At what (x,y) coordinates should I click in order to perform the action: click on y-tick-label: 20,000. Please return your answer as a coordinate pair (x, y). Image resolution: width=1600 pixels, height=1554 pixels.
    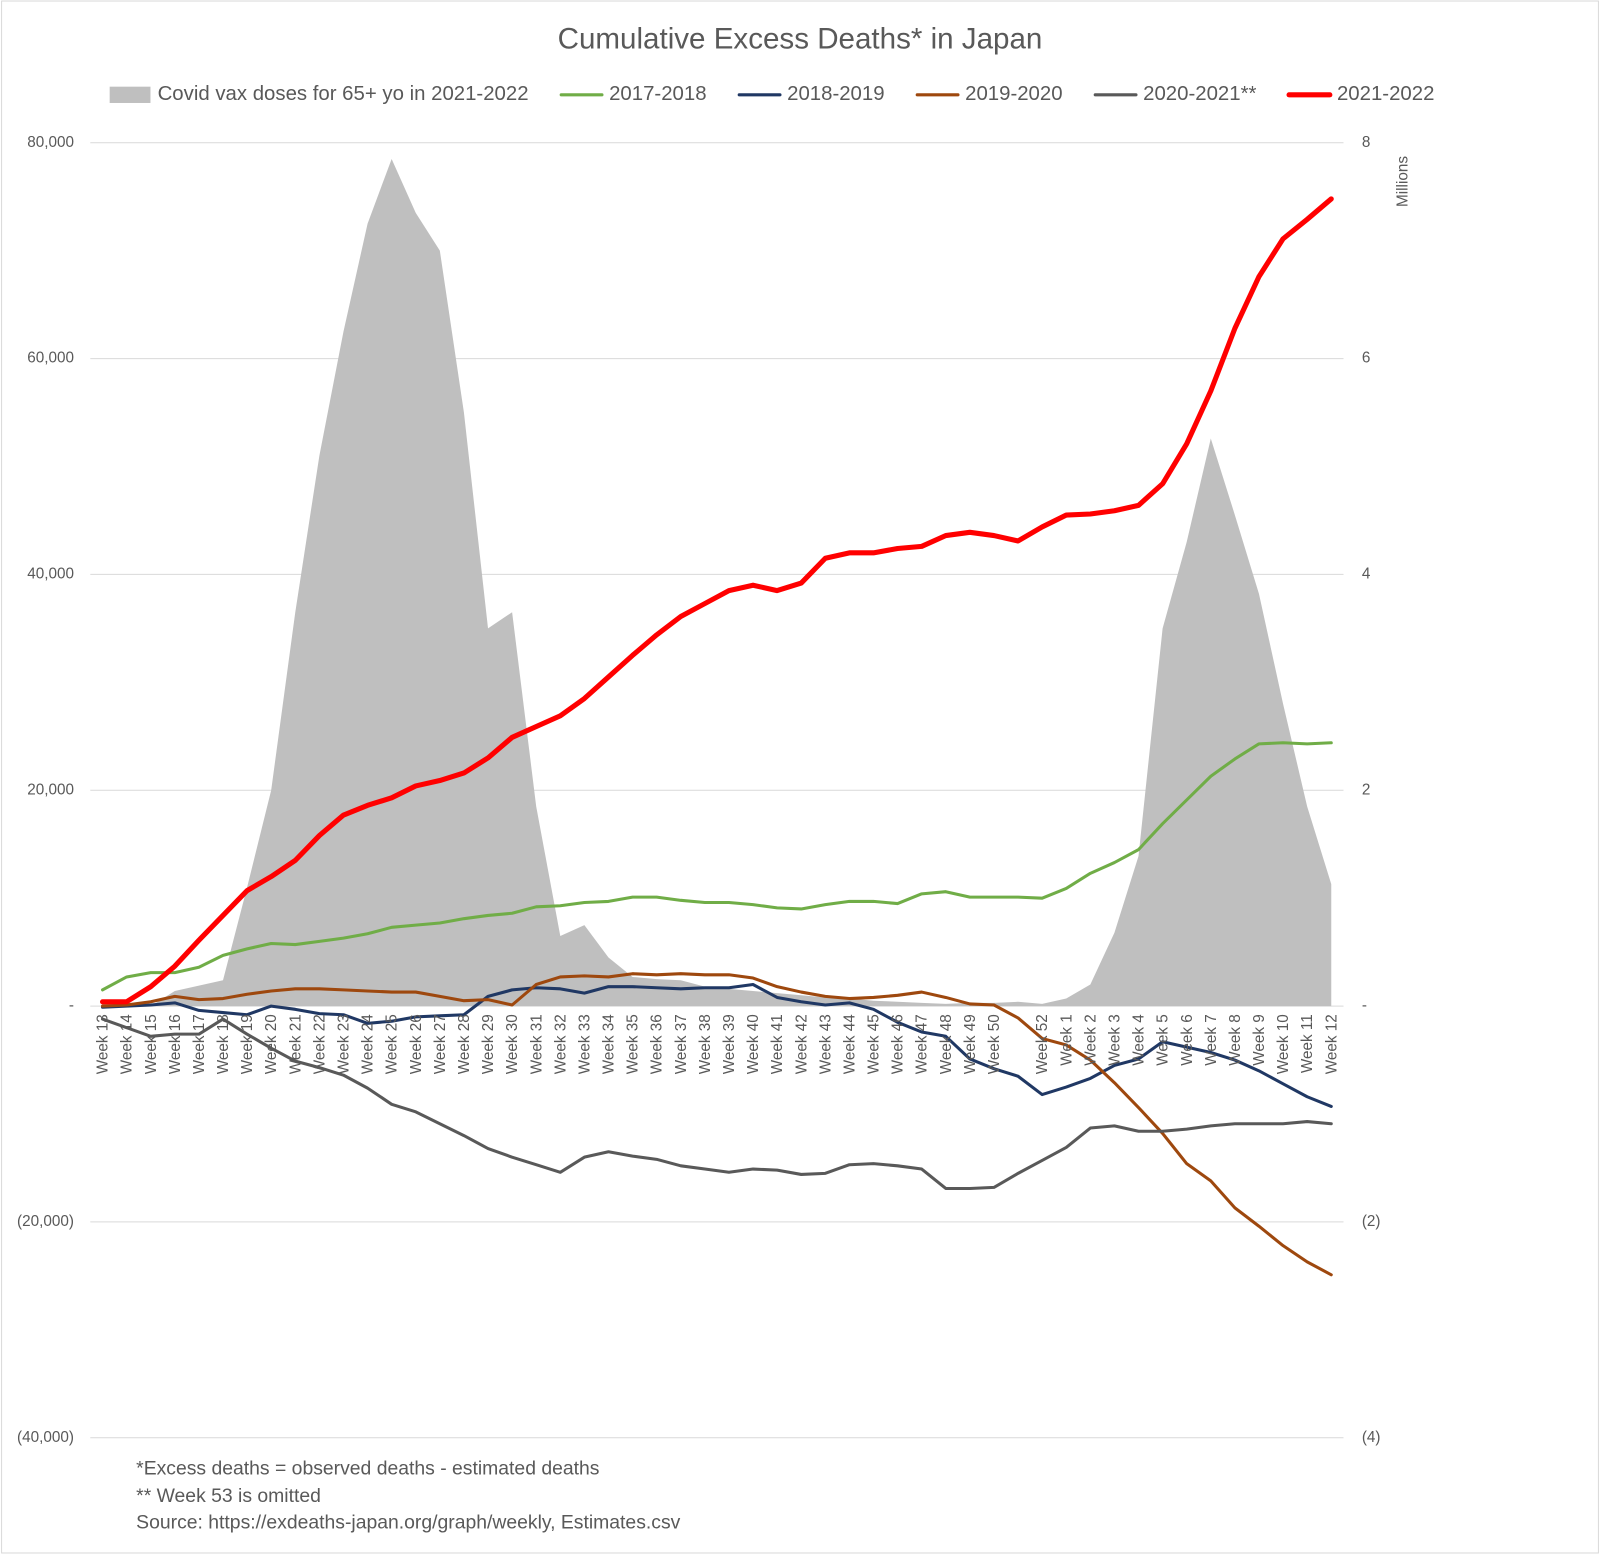
    Looking at the image, I should click on (50, 789).